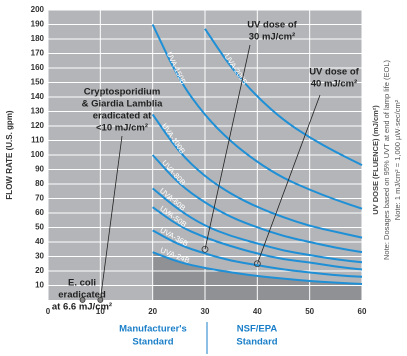  I want to click on annotation: 40 mJ/cm², so click(334, 84).